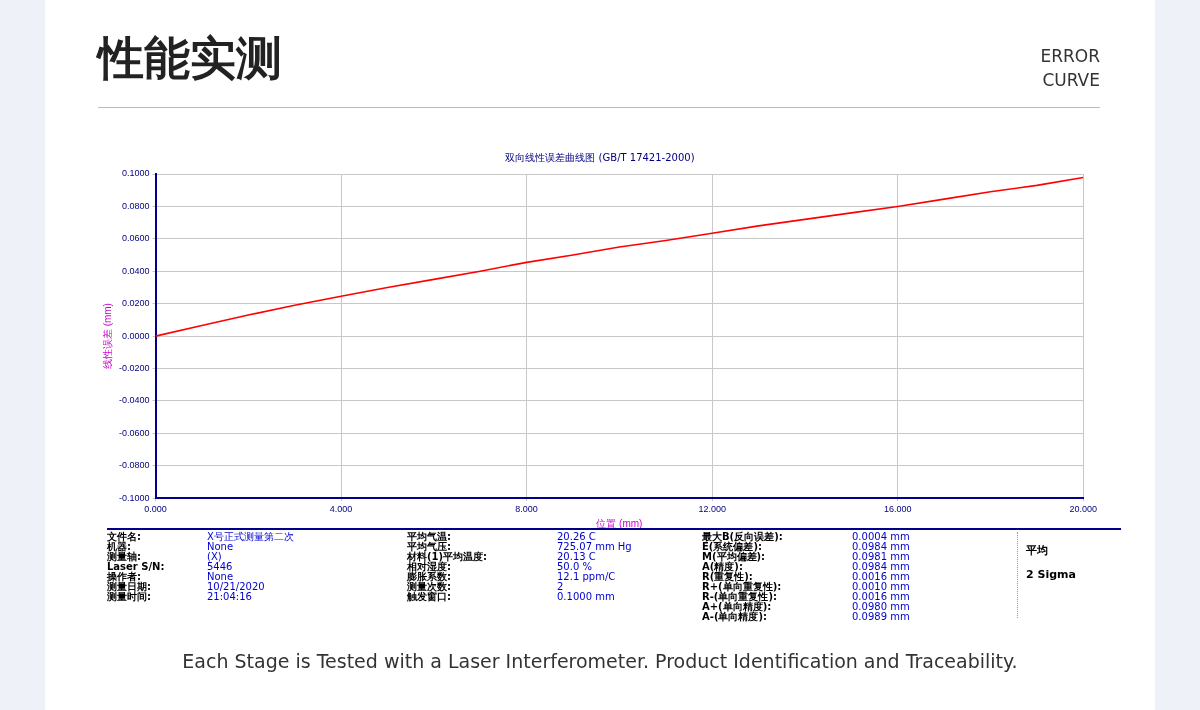 The height and width of the screenshot is (710, 1200). I want to click on text: 操作者: None, so click(170, 576).